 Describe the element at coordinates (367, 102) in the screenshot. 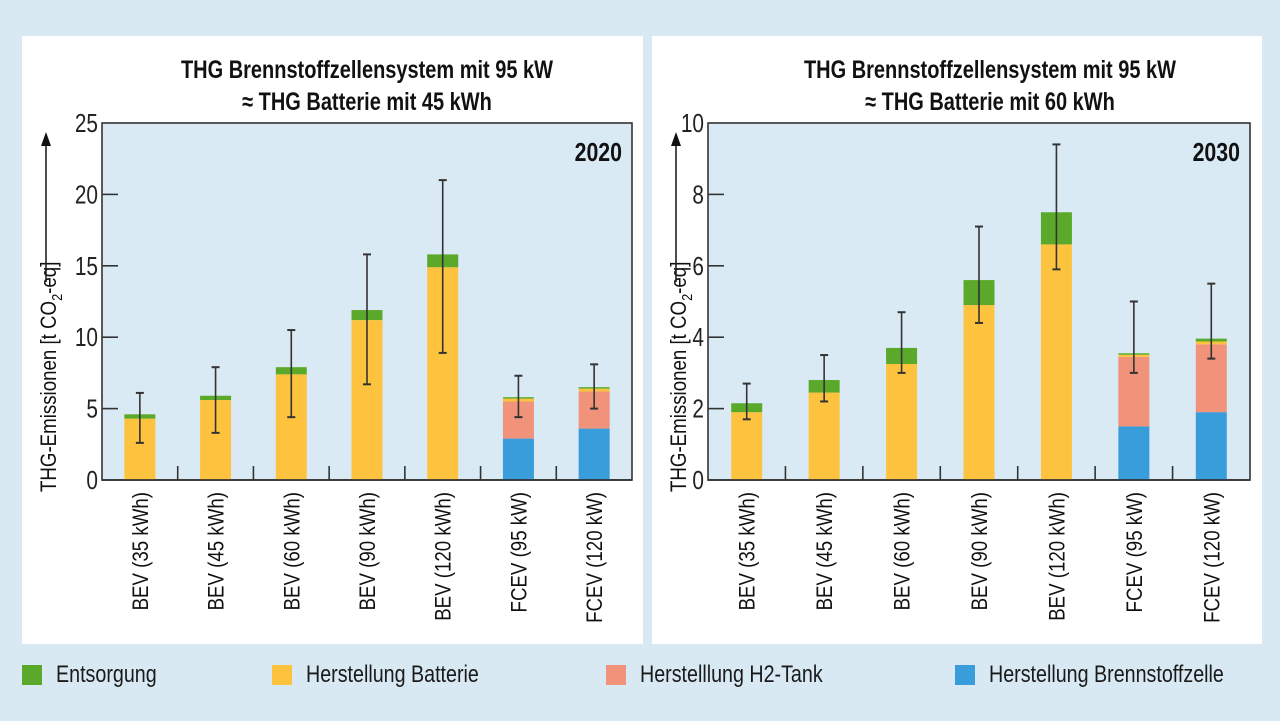

I see `chart-title-line2: ≈ THG Batterie mit 45 kWh` at that location.